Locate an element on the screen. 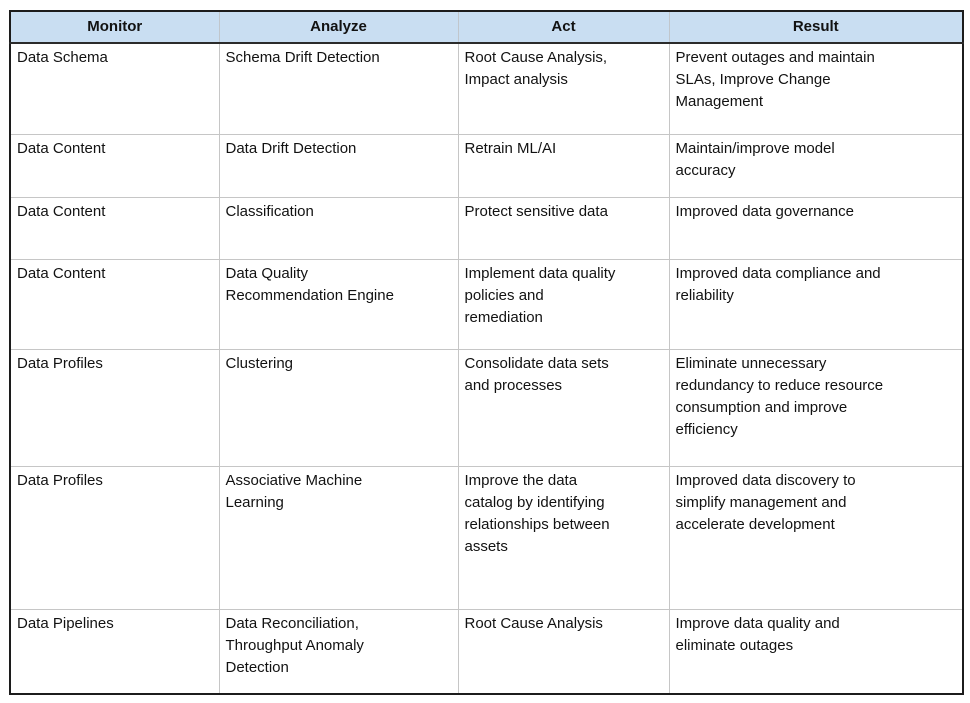 The width and height of the screenshot is (970, 703). cell-analyze: Data Drift Detection is located at coordinates (338, 165).